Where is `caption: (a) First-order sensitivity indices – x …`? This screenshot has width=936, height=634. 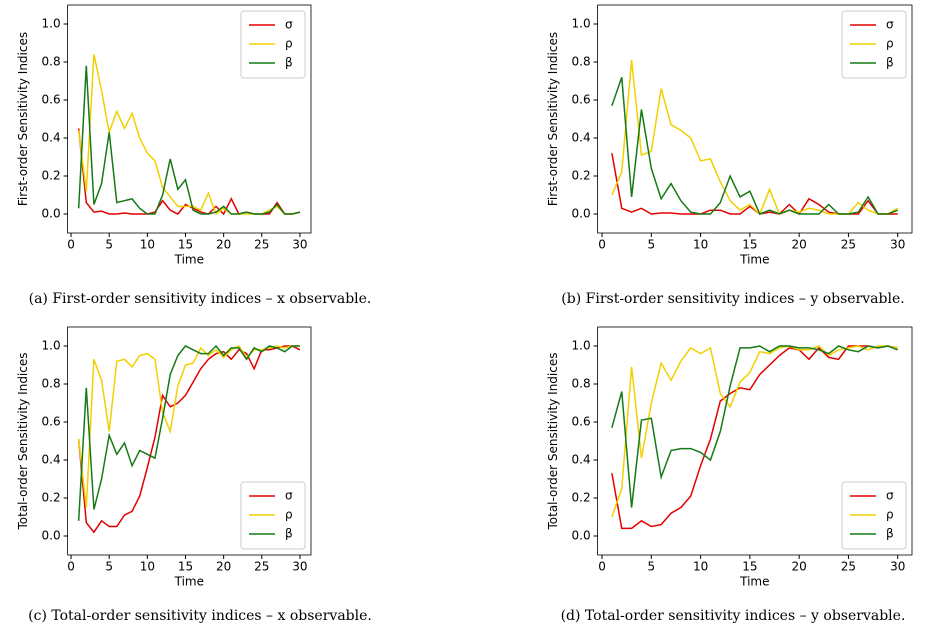
caption: (a) First-order sensitivity indices – x … is located at coordinates (200, 299).